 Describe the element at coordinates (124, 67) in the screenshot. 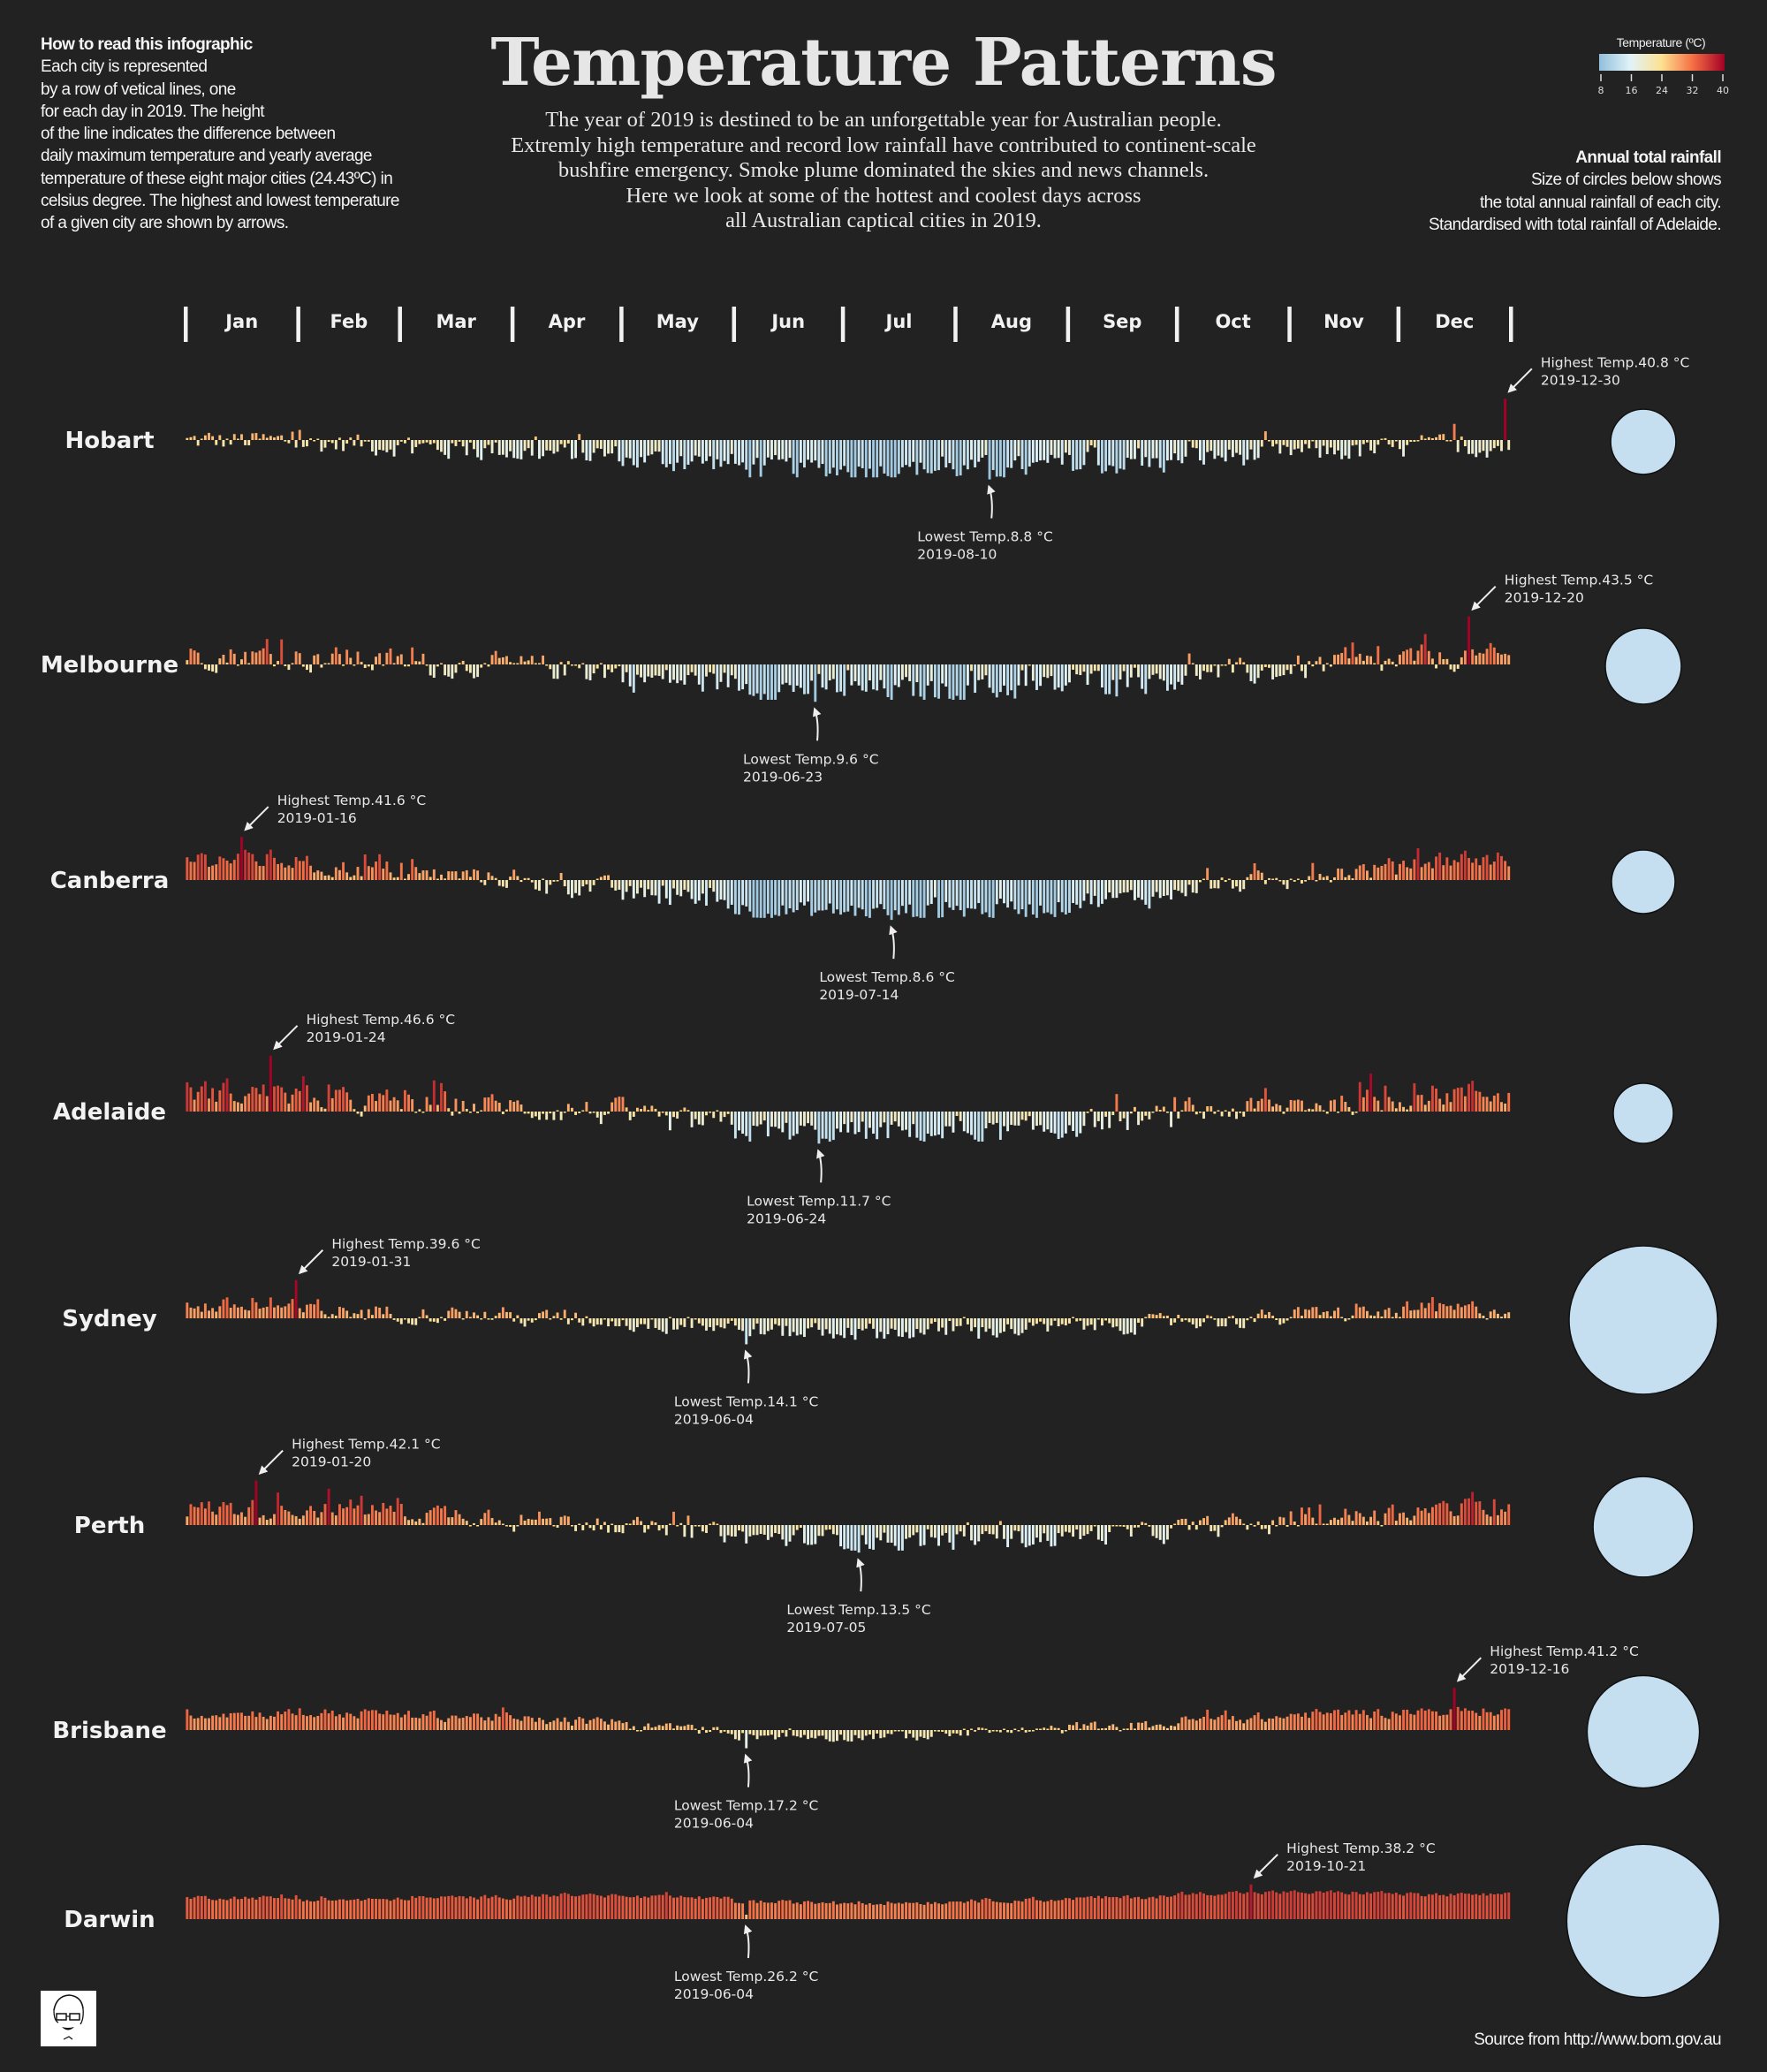

I see `note-line: Each city is represented` at that location.